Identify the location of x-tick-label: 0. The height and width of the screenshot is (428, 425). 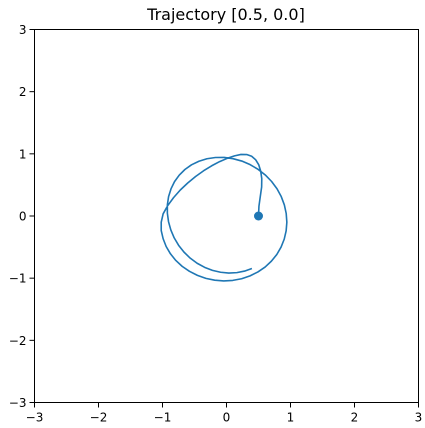
(227, 418).